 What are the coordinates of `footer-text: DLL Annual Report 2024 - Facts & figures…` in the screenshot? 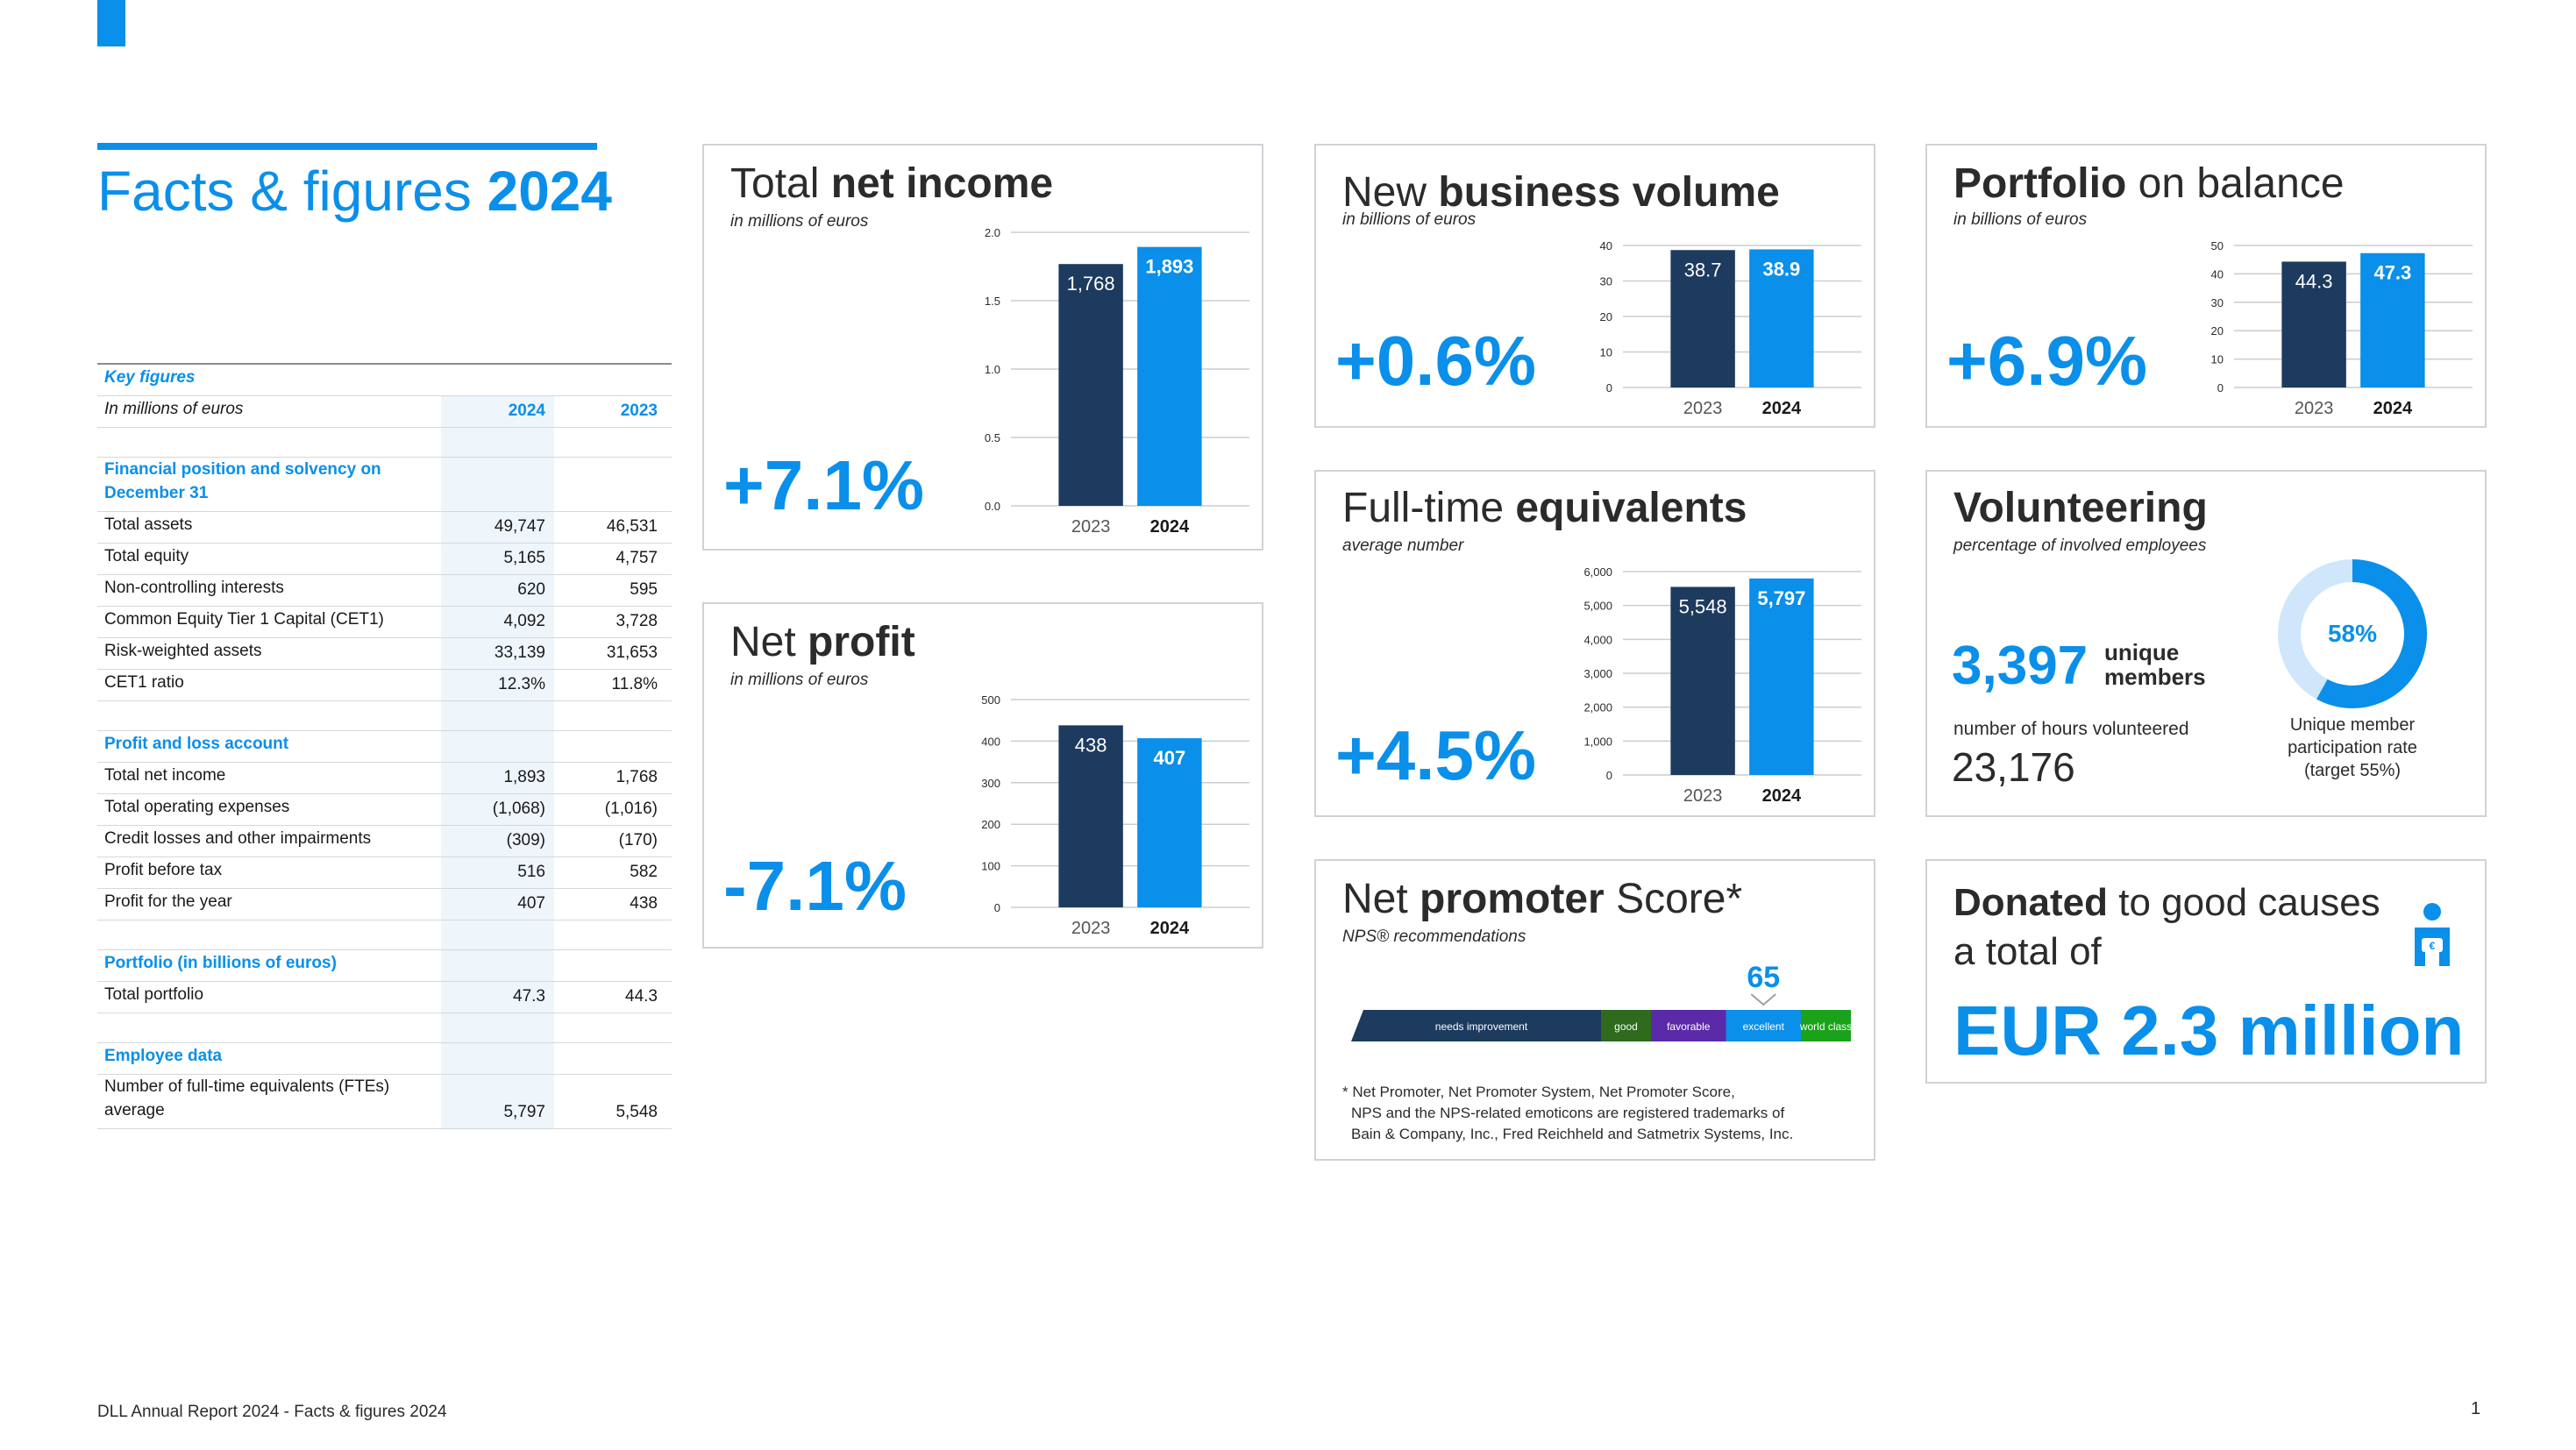 It's located at (272, 1412).